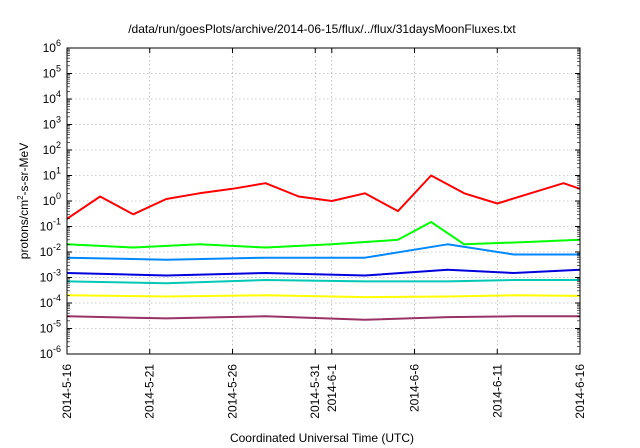 The height and width of the screenshot is (448, 640). What do you see at coordinates (57, 222) in the screenshot?
I see `y-tick-label-exponent: -1` at bounding box center [57, 222].